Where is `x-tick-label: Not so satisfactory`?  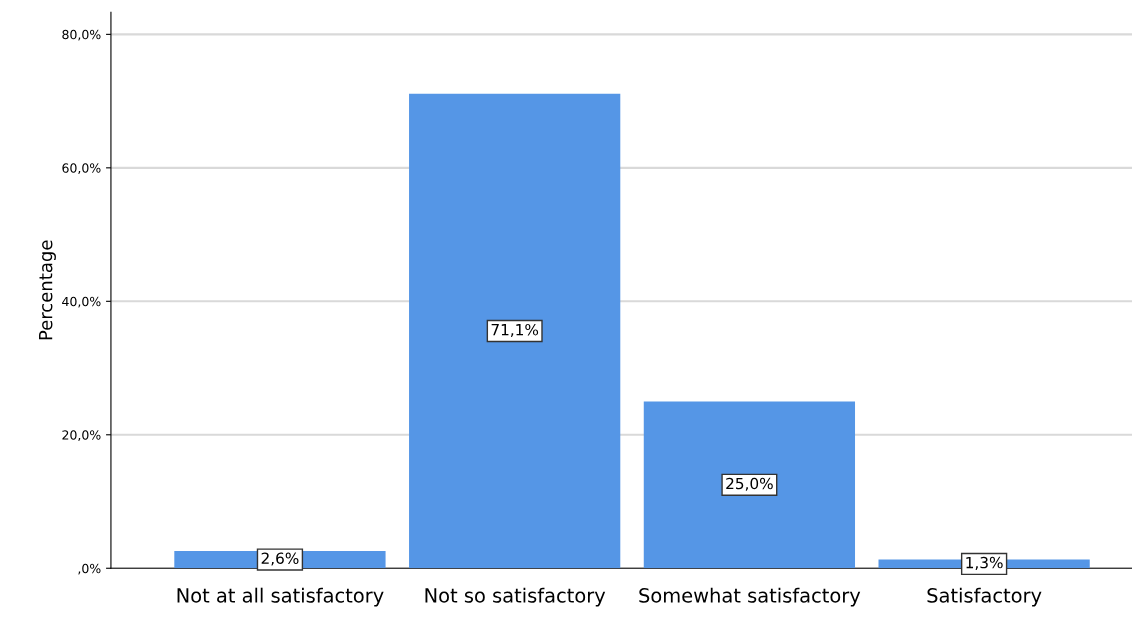 x-tick-label: Not so satisfactory is located at coordinates (515, 597).